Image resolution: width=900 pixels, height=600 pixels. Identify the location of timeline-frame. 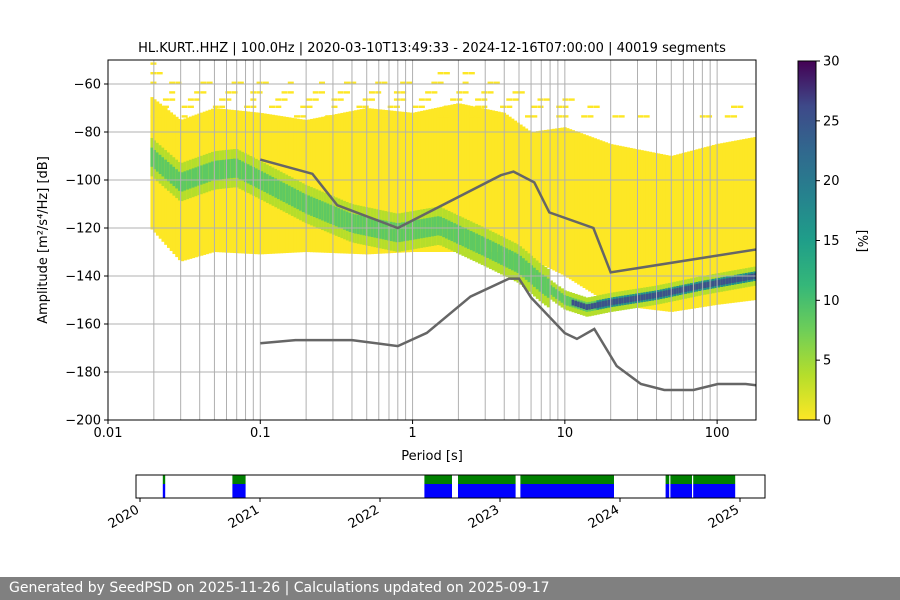
(450, 486).